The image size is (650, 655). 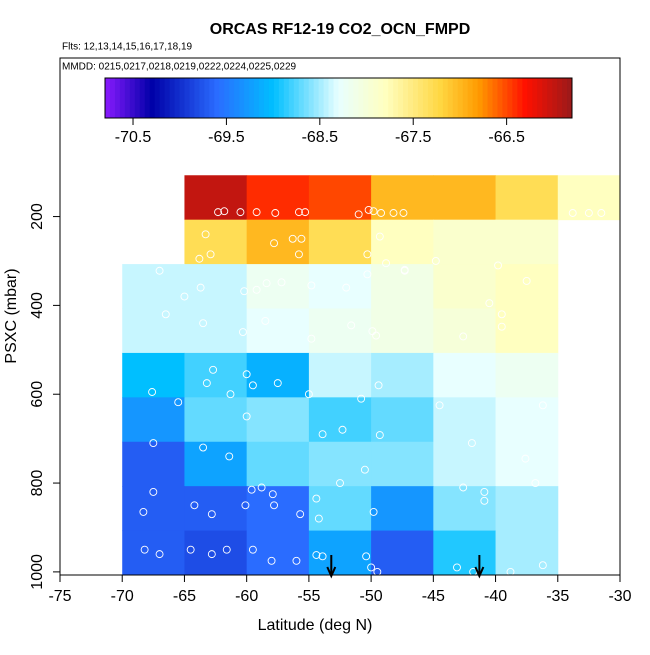 What do you see at coordinates (122, 596) in the screenshot?
I see `x-tick-label: -70` at bounding box center [122, 596].